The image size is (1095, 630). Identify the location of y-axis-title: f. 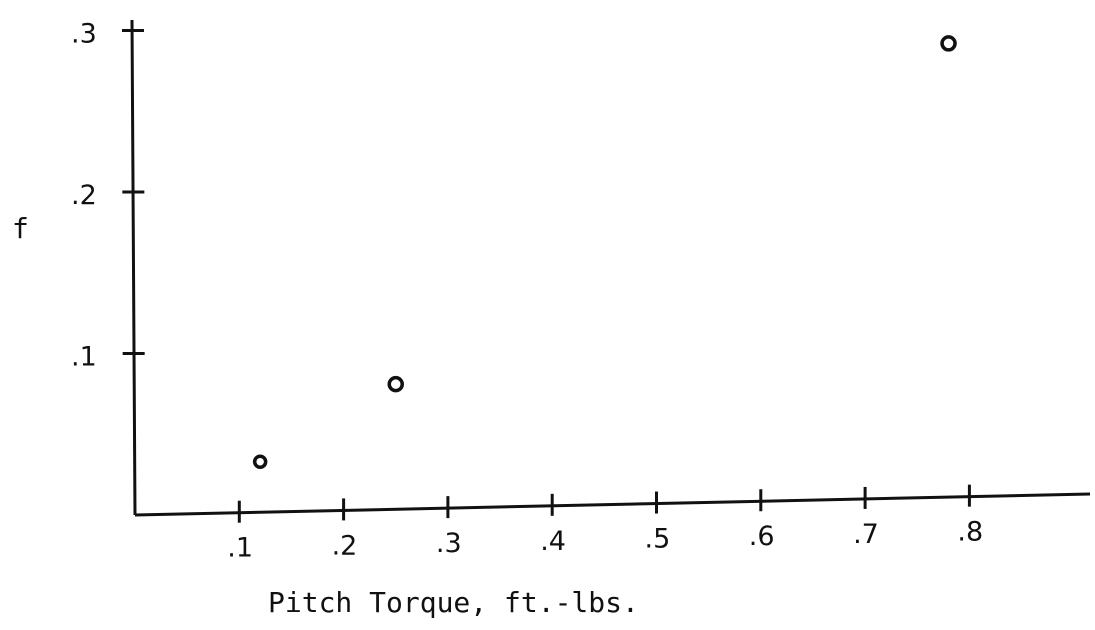
(20, 228).